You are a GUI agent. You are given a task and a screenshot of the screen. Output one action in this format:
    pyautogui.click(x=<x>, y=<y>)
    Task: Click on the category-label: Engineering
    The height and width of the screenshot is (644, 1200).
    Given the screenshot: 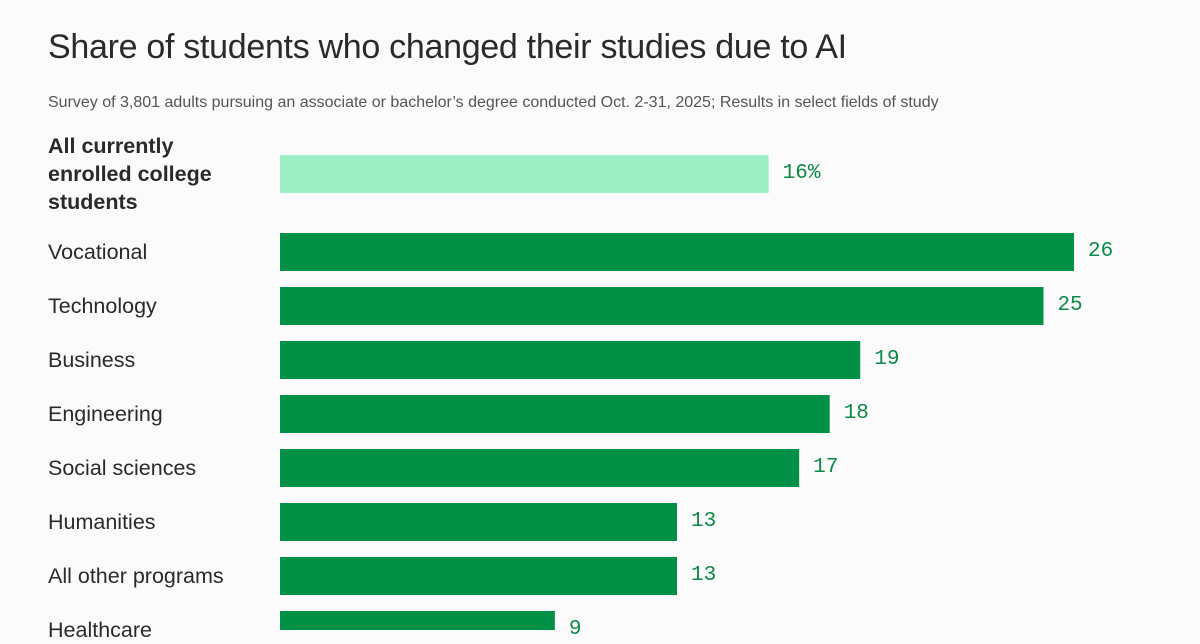 What is the action you would take?
    pyautogui.click(x=105, y=414)
    